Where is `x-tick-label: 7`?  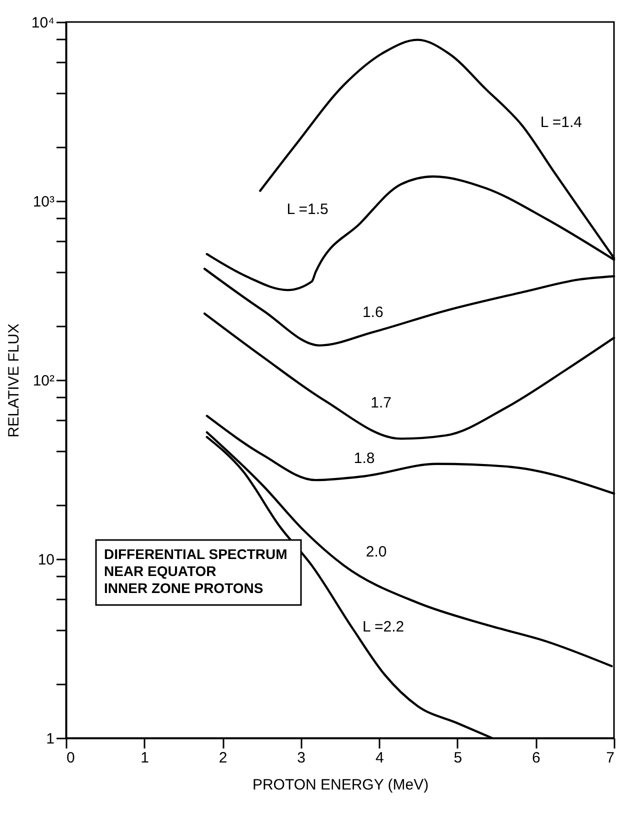 x-tick-label: 7 is located at coordinates (610, 758).